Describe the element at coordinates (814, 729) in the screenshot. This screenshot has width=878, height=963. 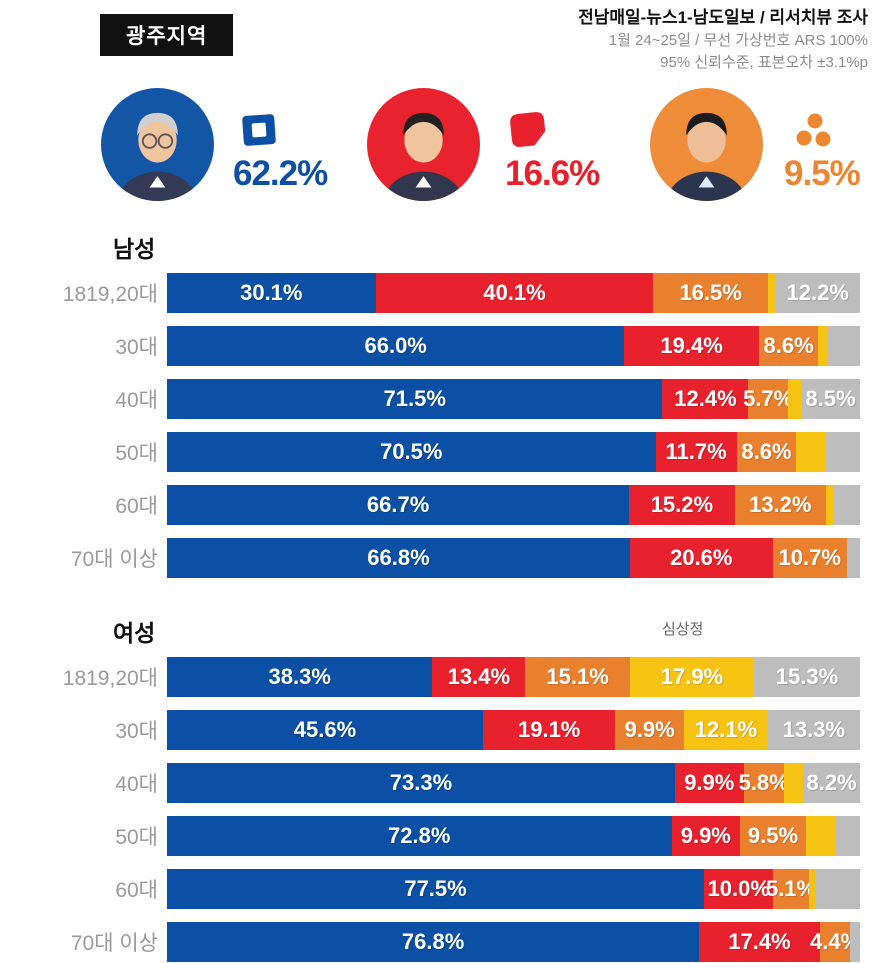
I see `segment-value-label: 13.3%` at that location.